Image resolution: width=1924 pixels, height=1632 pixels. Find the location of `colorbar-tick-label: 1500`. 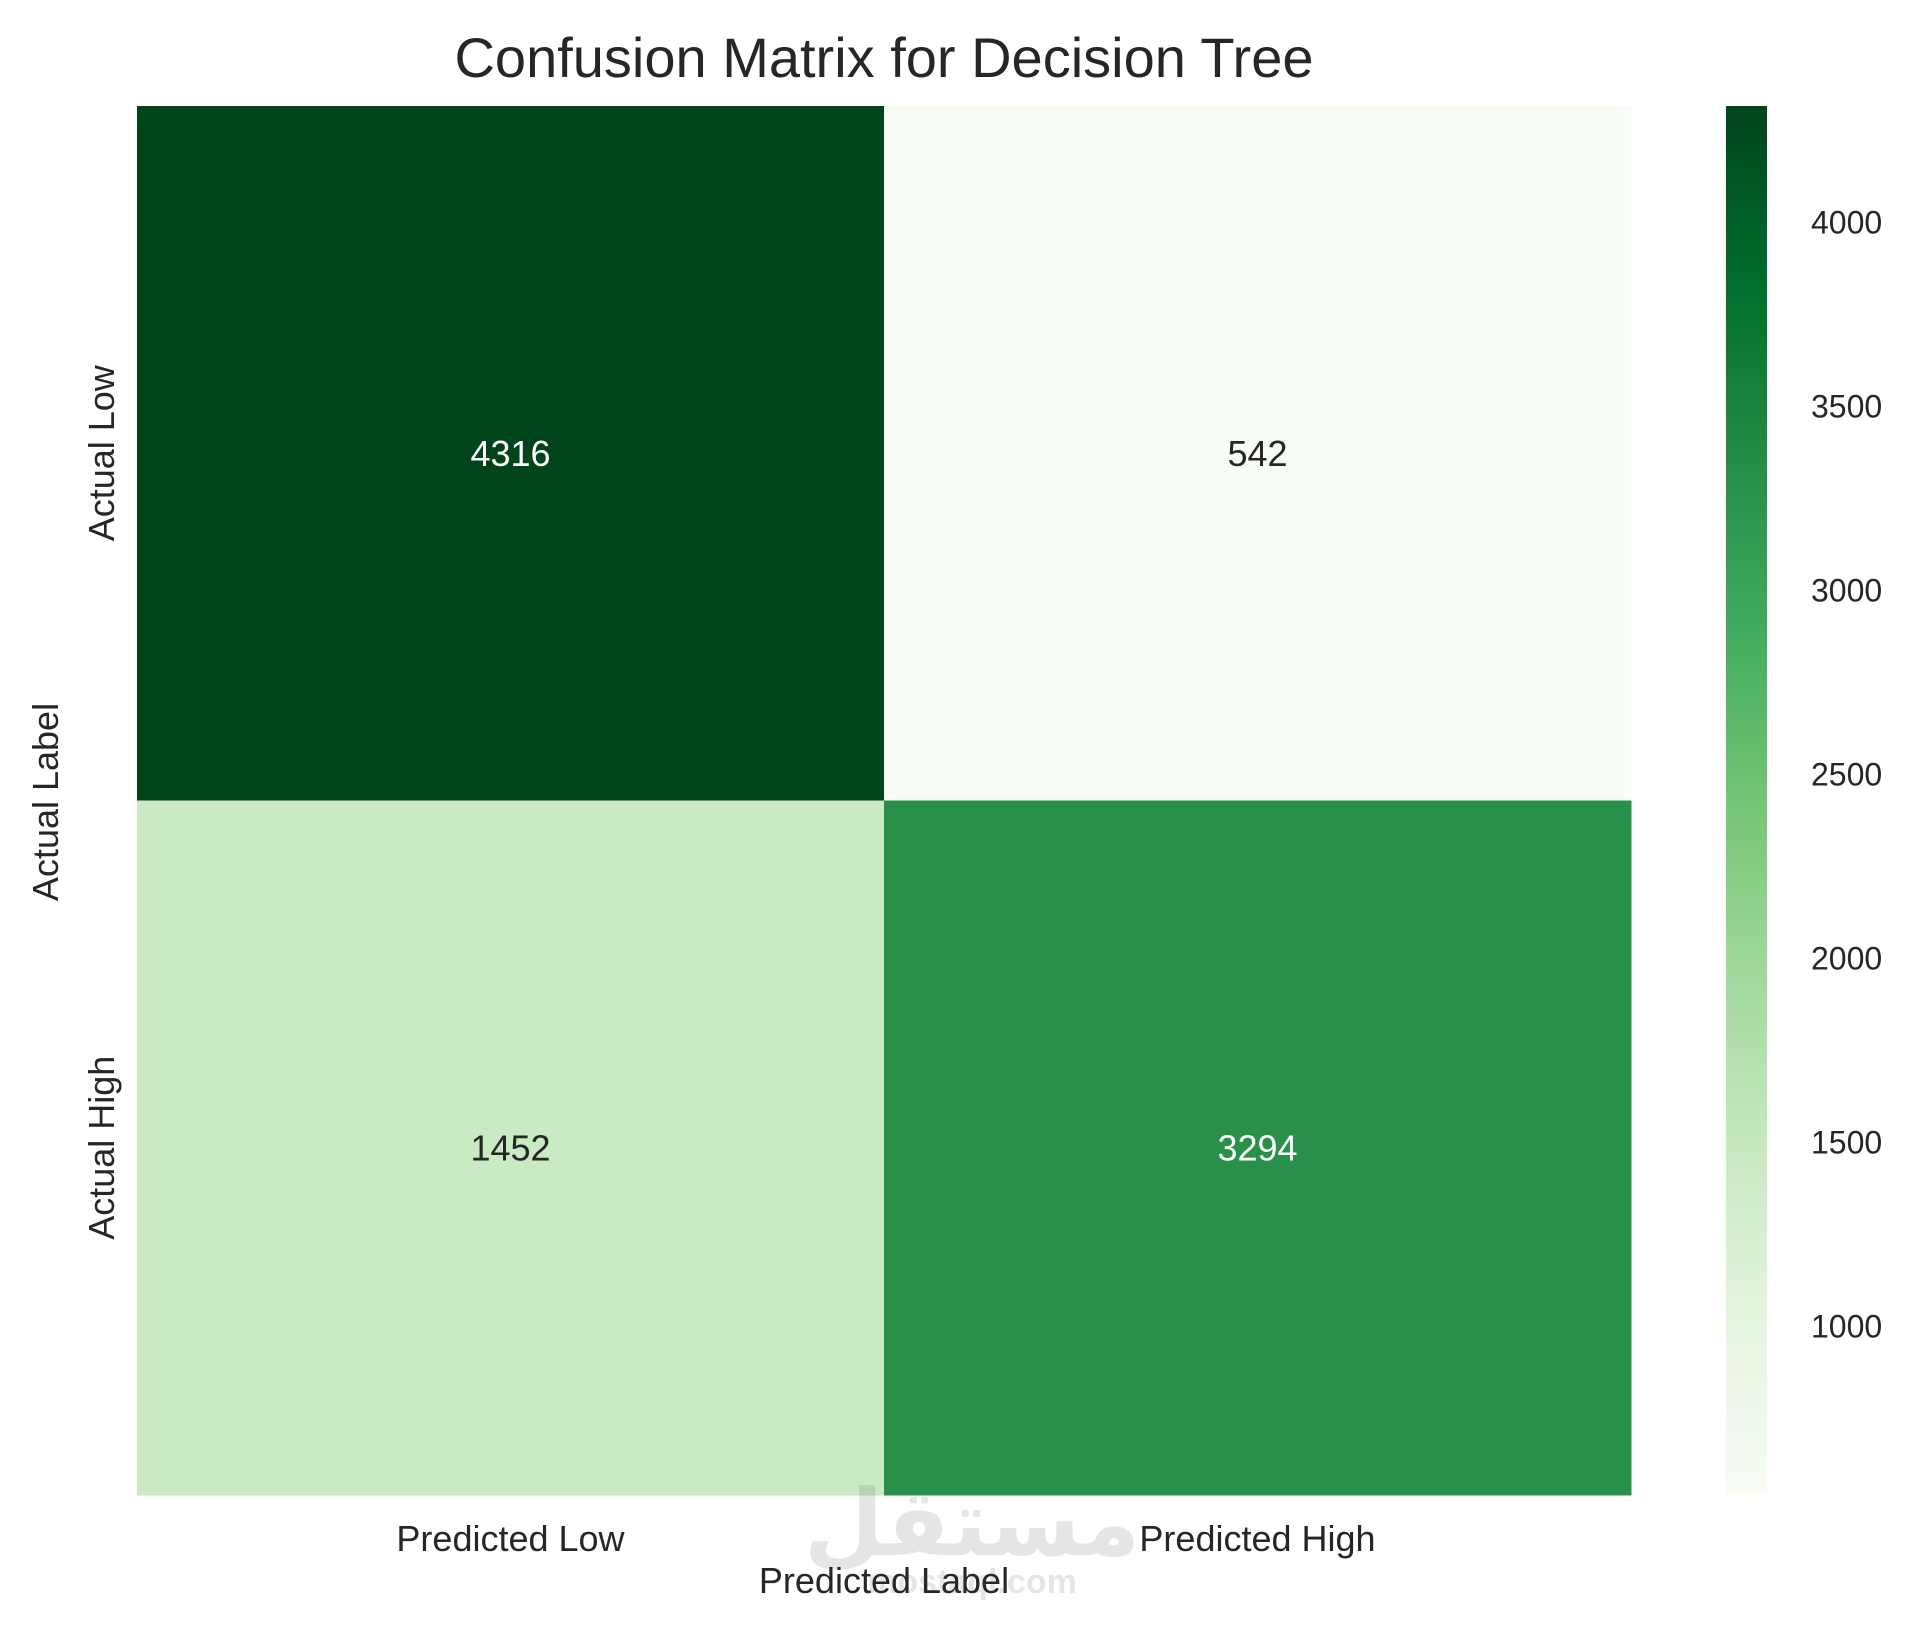

colorbar-tick-label: 1500 is located at coordinates (1846, 1142).